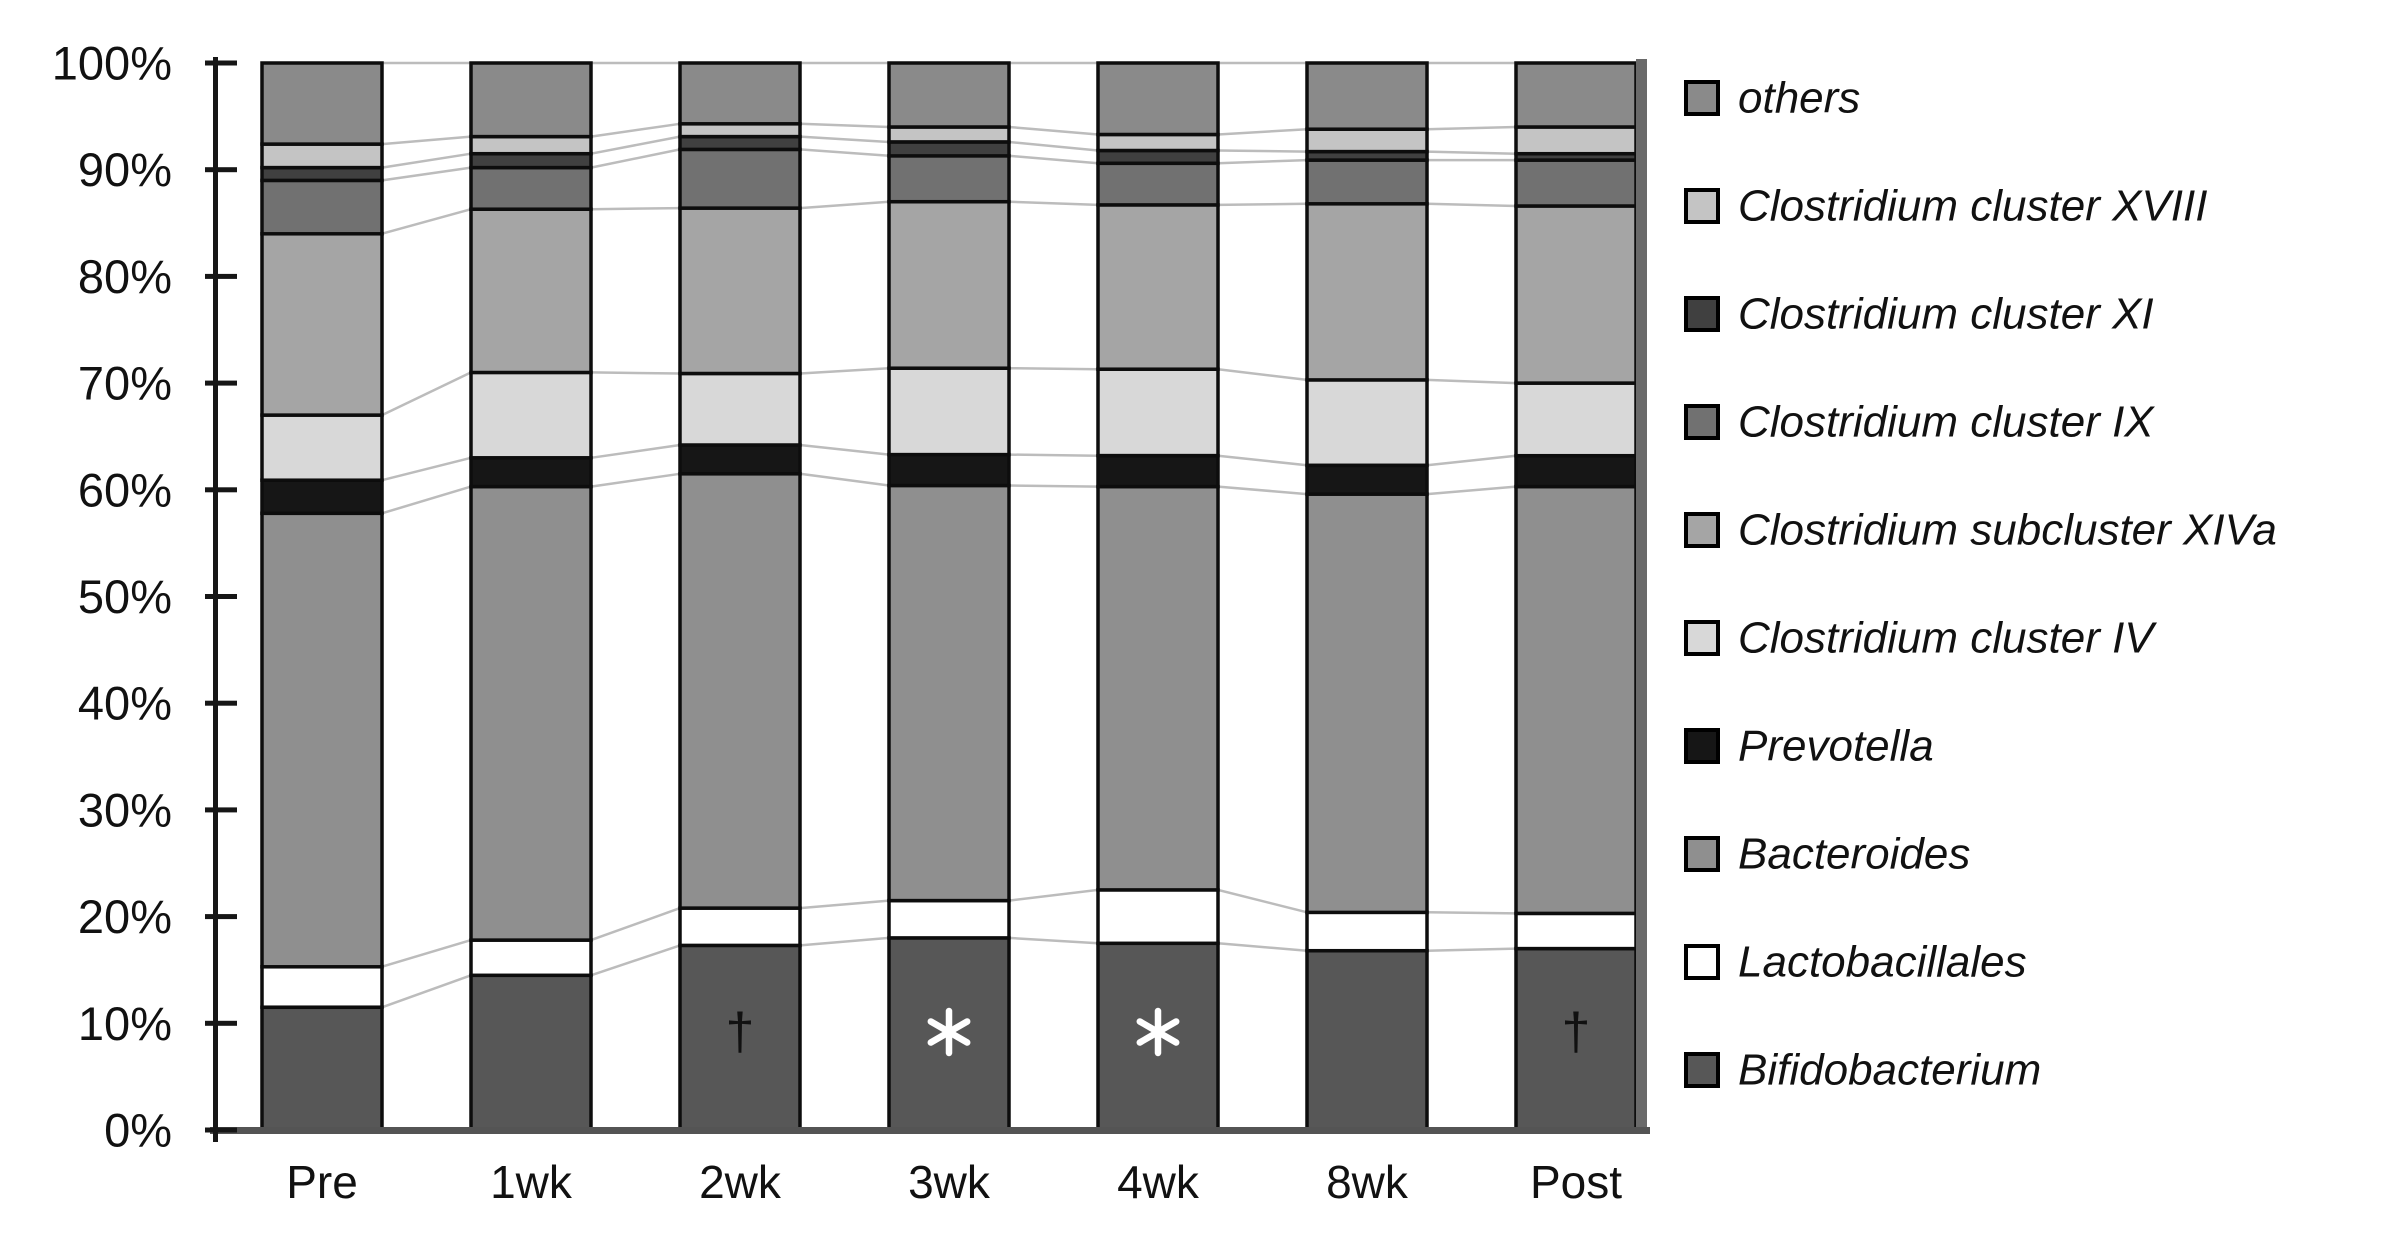 This screenshot has width=2388, height=1239. What do you see at coordinates (125, 489) in the screenshot?
I see `y-axis-tick-label: 60%` at bounding box center [125, 489].